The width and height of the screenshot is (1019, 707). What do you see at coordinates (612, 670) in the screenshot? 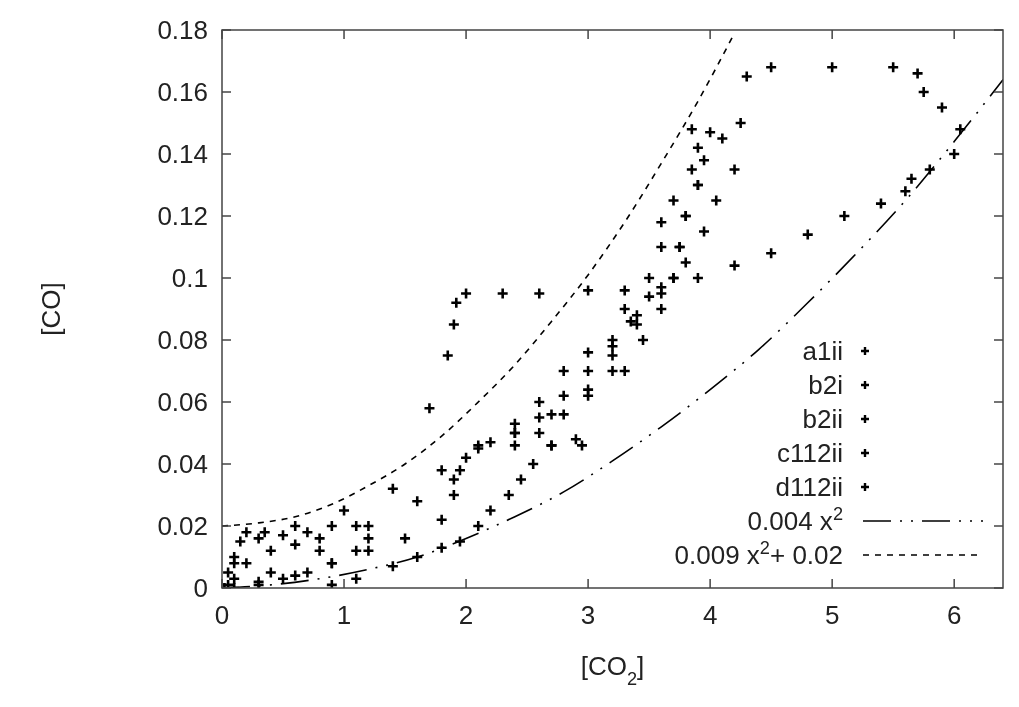
I see `x-axis-title: [CO$_{2}$]` at bounding box center [612, 670].